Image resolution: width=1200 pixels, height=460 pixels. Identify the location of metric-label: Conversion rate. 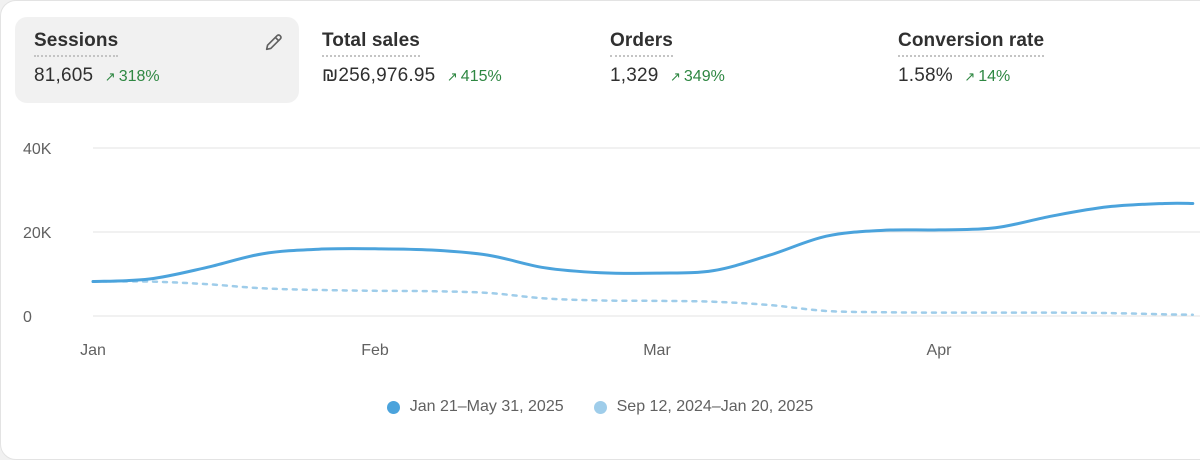
(971, 43).